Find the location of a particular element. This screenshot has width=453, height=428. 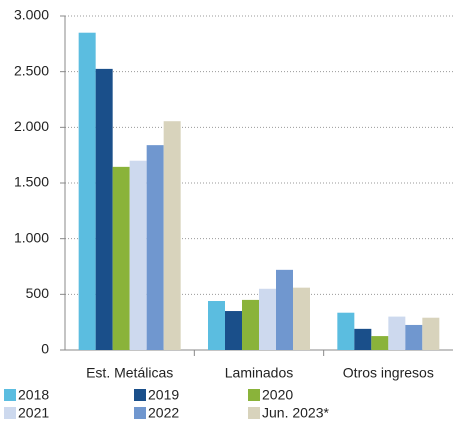

y-tick-label: 1.000 is located at coordinates (31, 237).